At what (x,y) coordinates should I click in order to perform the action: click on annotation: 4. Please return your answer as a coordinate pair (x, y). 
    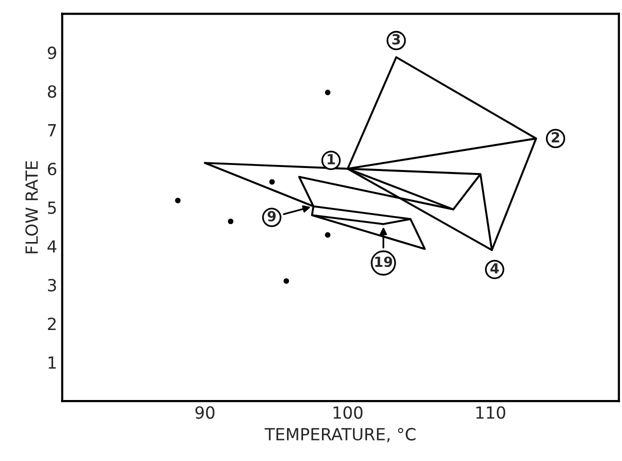
    Looking at the image, I should click on (494, 268).